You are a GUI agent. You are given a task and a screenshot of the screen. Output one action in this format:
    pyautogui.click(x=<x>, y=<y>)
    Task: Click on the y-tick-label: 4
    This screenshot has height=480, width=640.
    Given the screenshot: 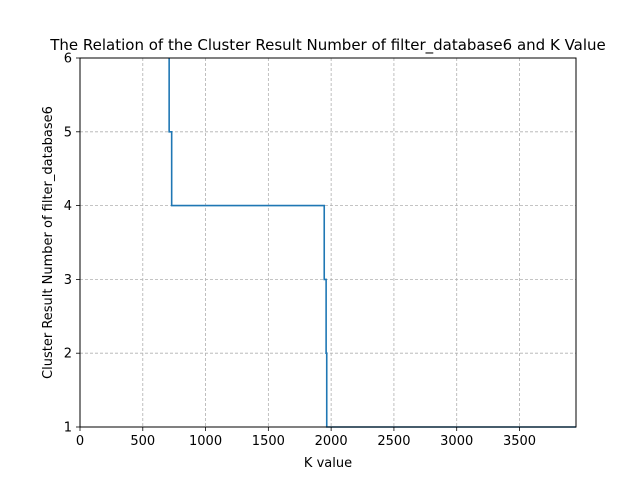 What is the action you would take?
    pyautogui.click(x=68, y=206)
    